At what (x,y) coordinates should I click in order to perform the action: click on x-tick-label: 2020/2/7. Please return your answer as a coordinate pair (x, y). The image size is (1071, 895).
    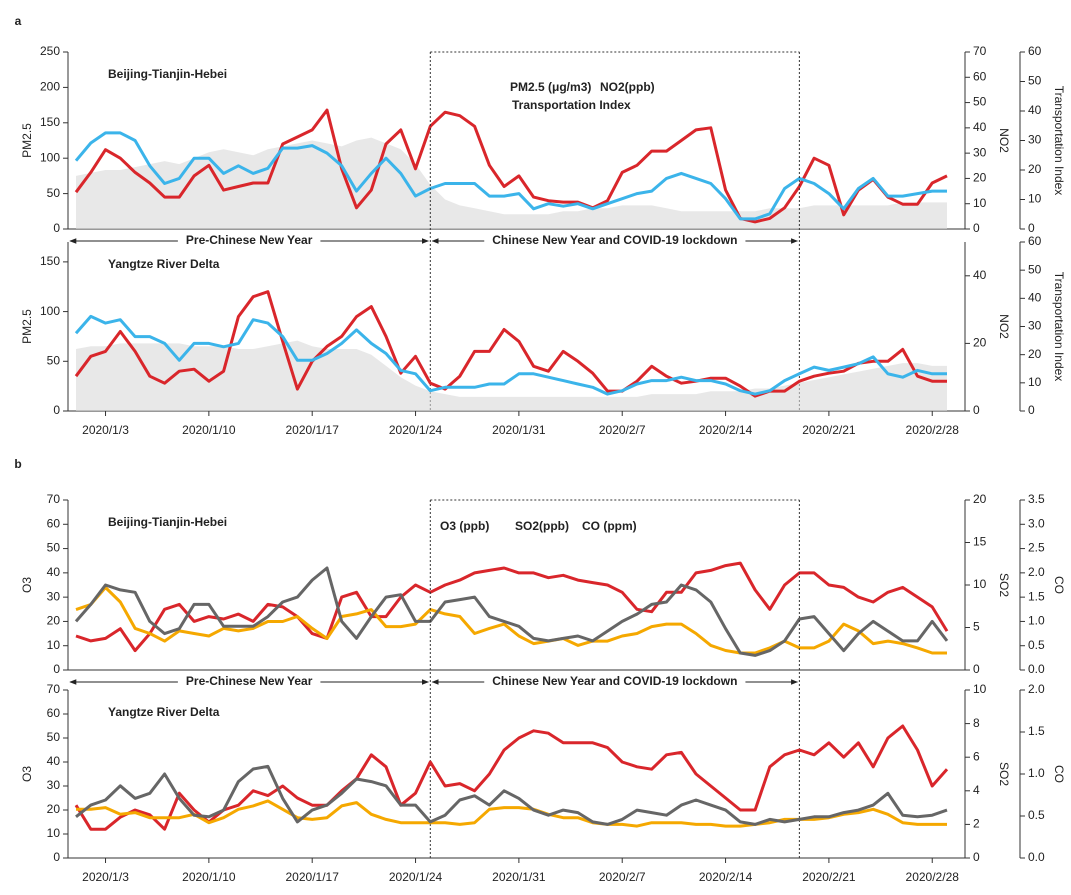
    Looking at the image, I should click on (622, 877).